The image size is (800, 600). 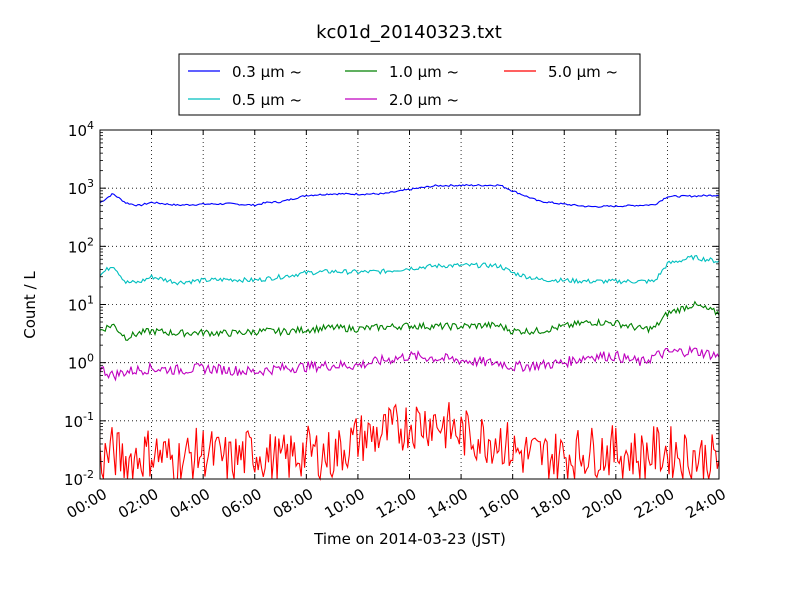 What do you see at coordinates (138, 503) in the screenshot?
I see `x-tick-label: 02:00` at bounding box center [138, 503].